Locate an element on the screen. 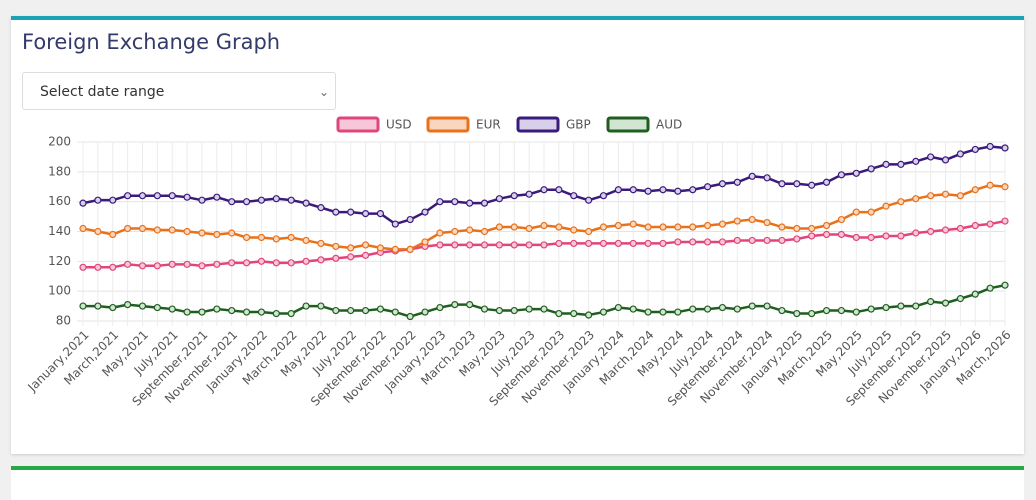  date-range-select: Select date range ⌄ is located at coordinates (179, 91).